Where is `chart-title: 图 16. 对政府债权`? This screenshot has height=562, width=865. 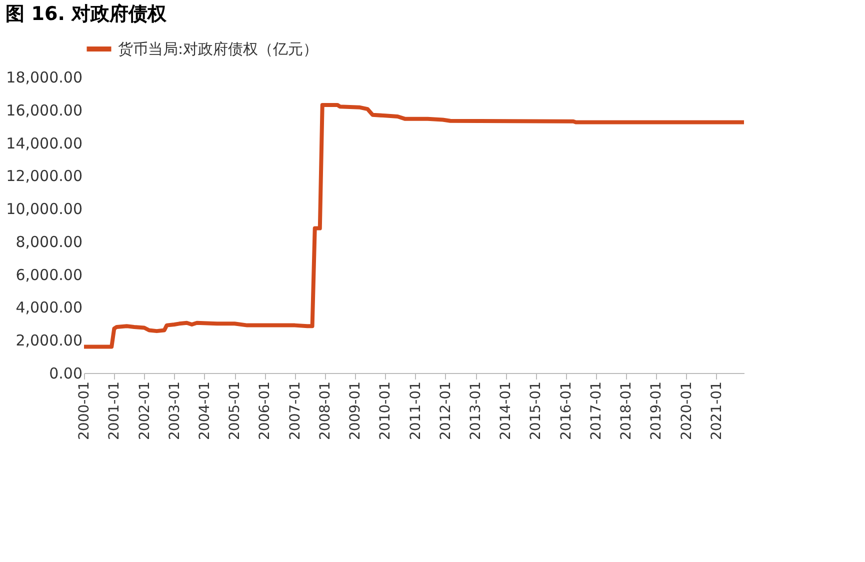
chart-title: 图 16. 对政府债权 is located at coordinates (87, 14).